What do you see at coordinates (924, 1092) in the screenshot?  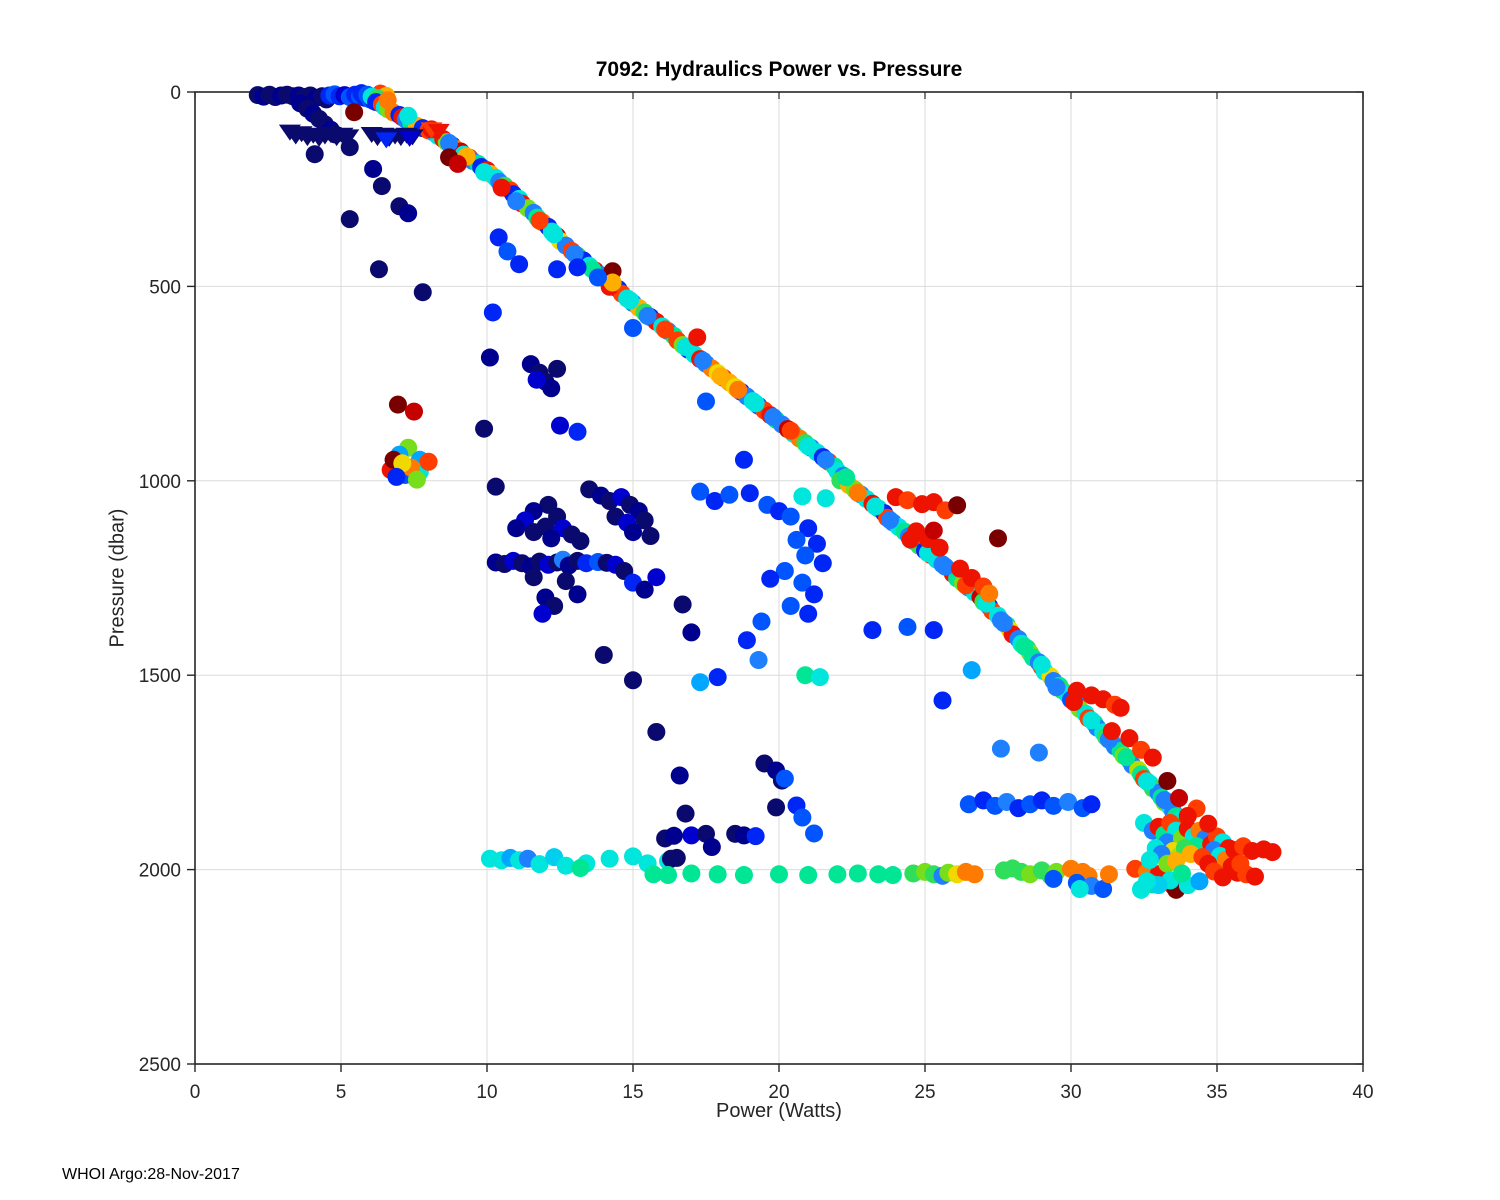 I see `x-tick-label-25: 25` at bounding box center [924, 1092].